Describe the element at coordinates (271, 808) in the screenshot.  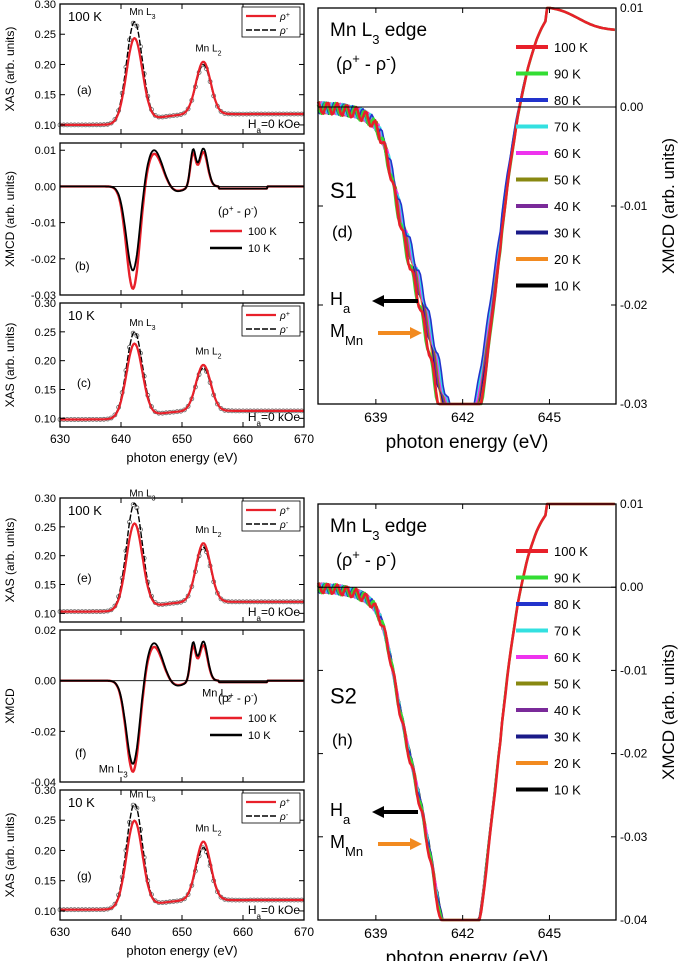
I see `legend-box` at that location.